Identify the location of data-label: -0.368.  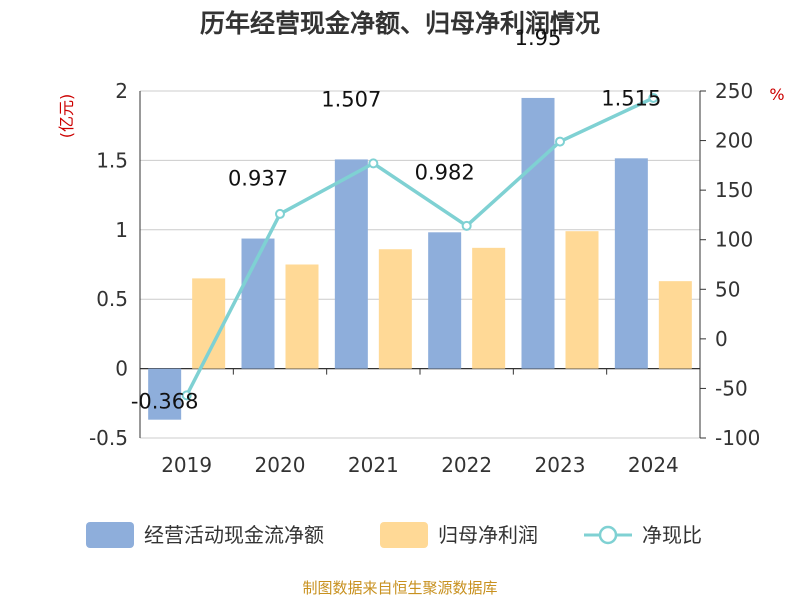
(165, 402).